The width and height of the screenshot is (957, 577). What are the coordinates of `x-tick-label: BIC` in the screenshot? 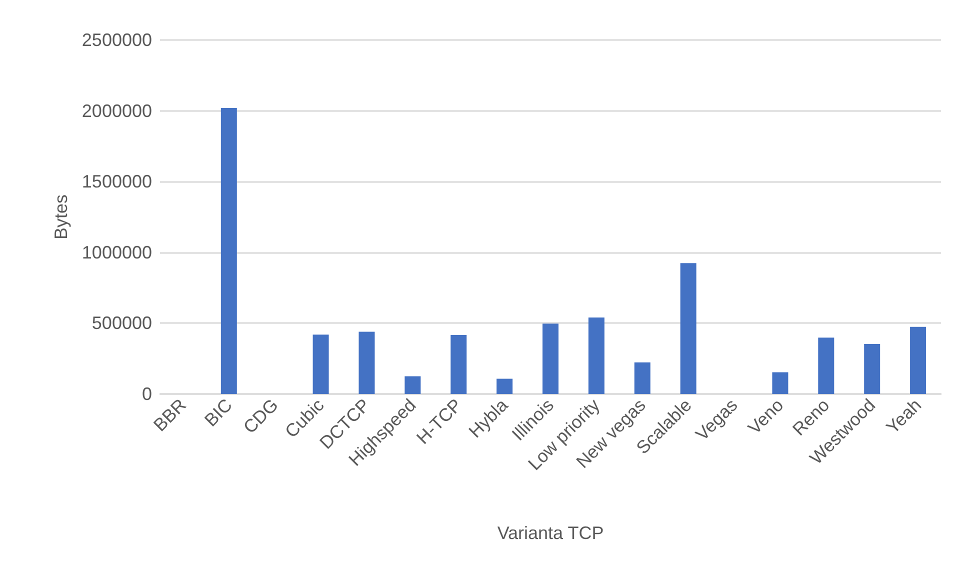 It's located at (218, 412).